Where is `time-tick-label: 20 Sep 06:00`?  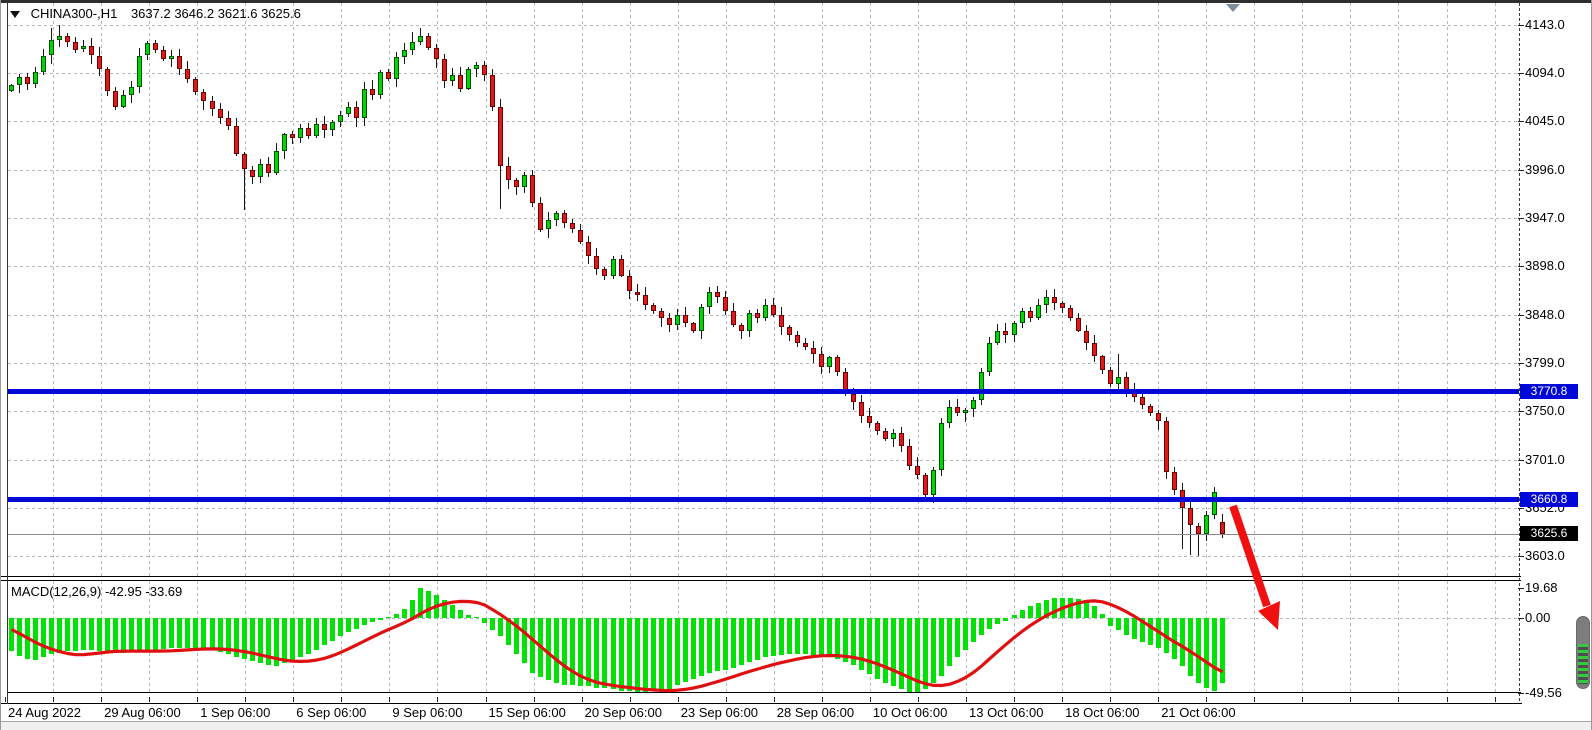 time-tick-label: 20 Sep 06:00 is located at coordinates (623, 712).